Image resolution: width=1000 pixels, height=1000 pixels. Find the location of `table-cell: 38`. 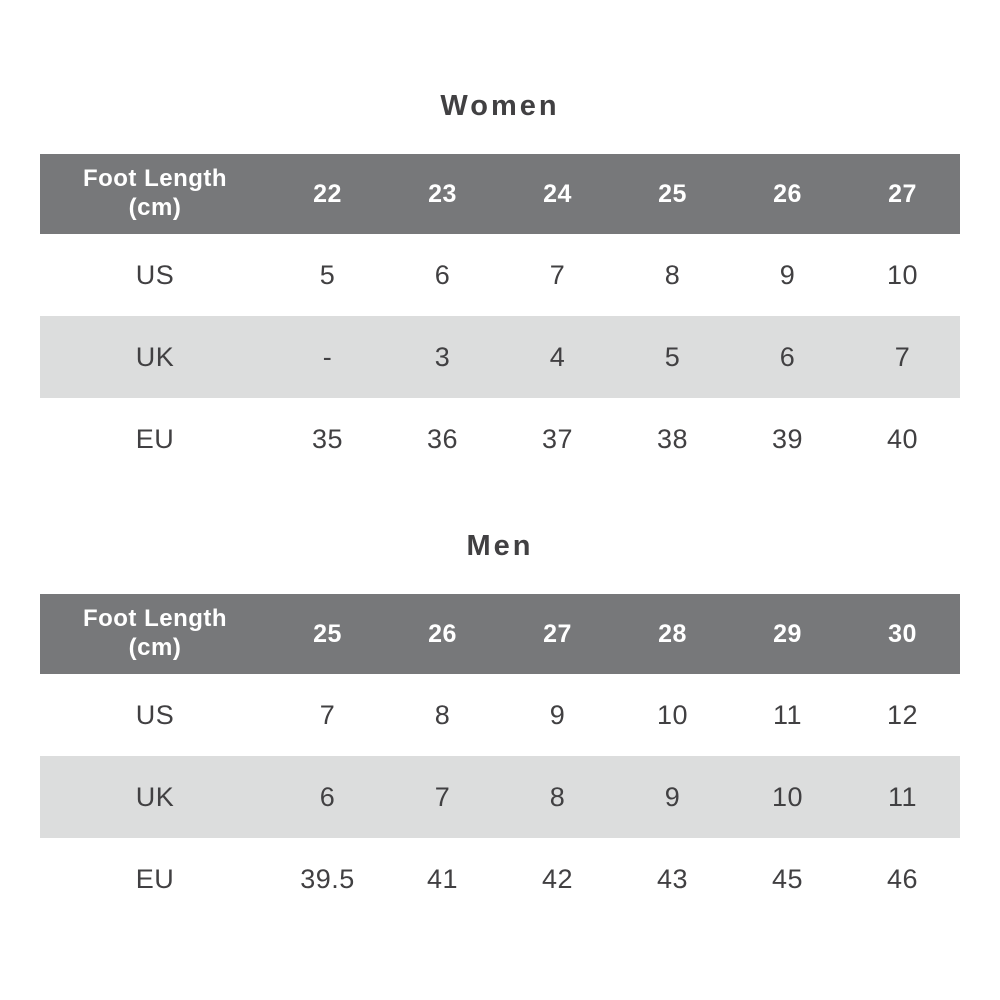

table-cell: 38 is located at coordinates (672, 438).